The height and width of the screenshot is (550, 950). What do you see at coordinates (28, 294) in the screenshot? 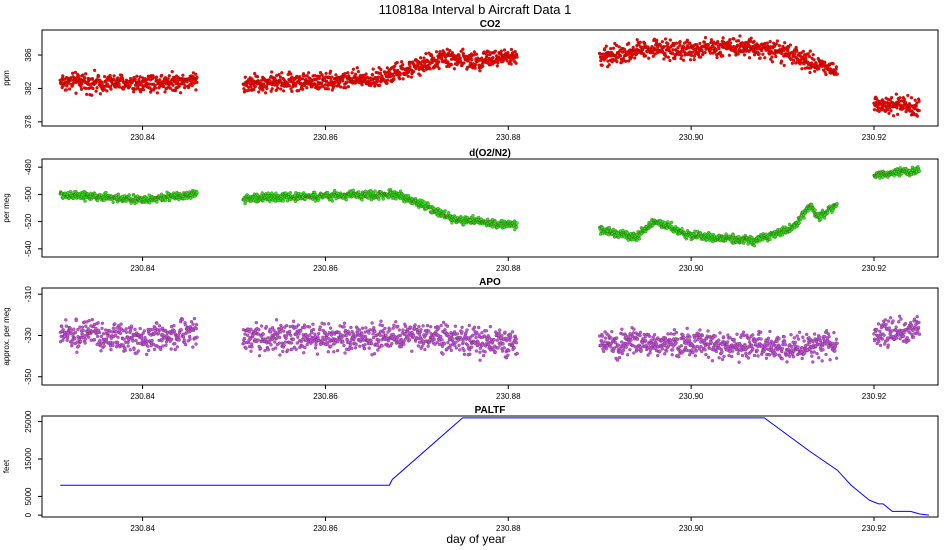
I see `y-tick-label: -310` at bounding box center [28, 294].